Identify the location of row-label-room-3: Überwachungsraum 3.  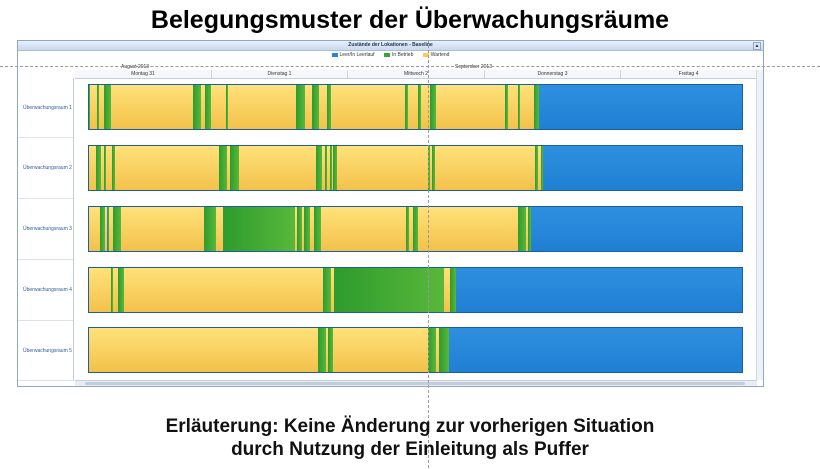
(45, 229).